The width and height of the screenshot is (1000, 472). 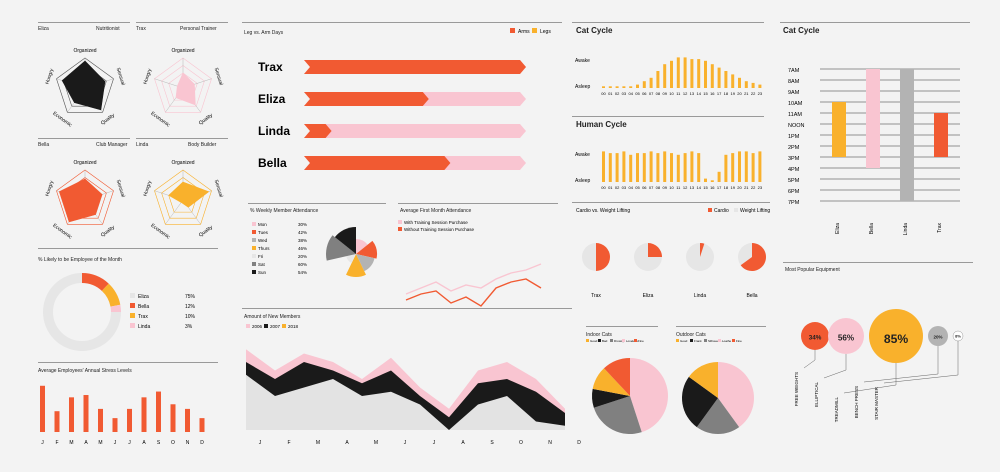 I want to click on radar-role: Body Builder, so click(x=202, y=145).